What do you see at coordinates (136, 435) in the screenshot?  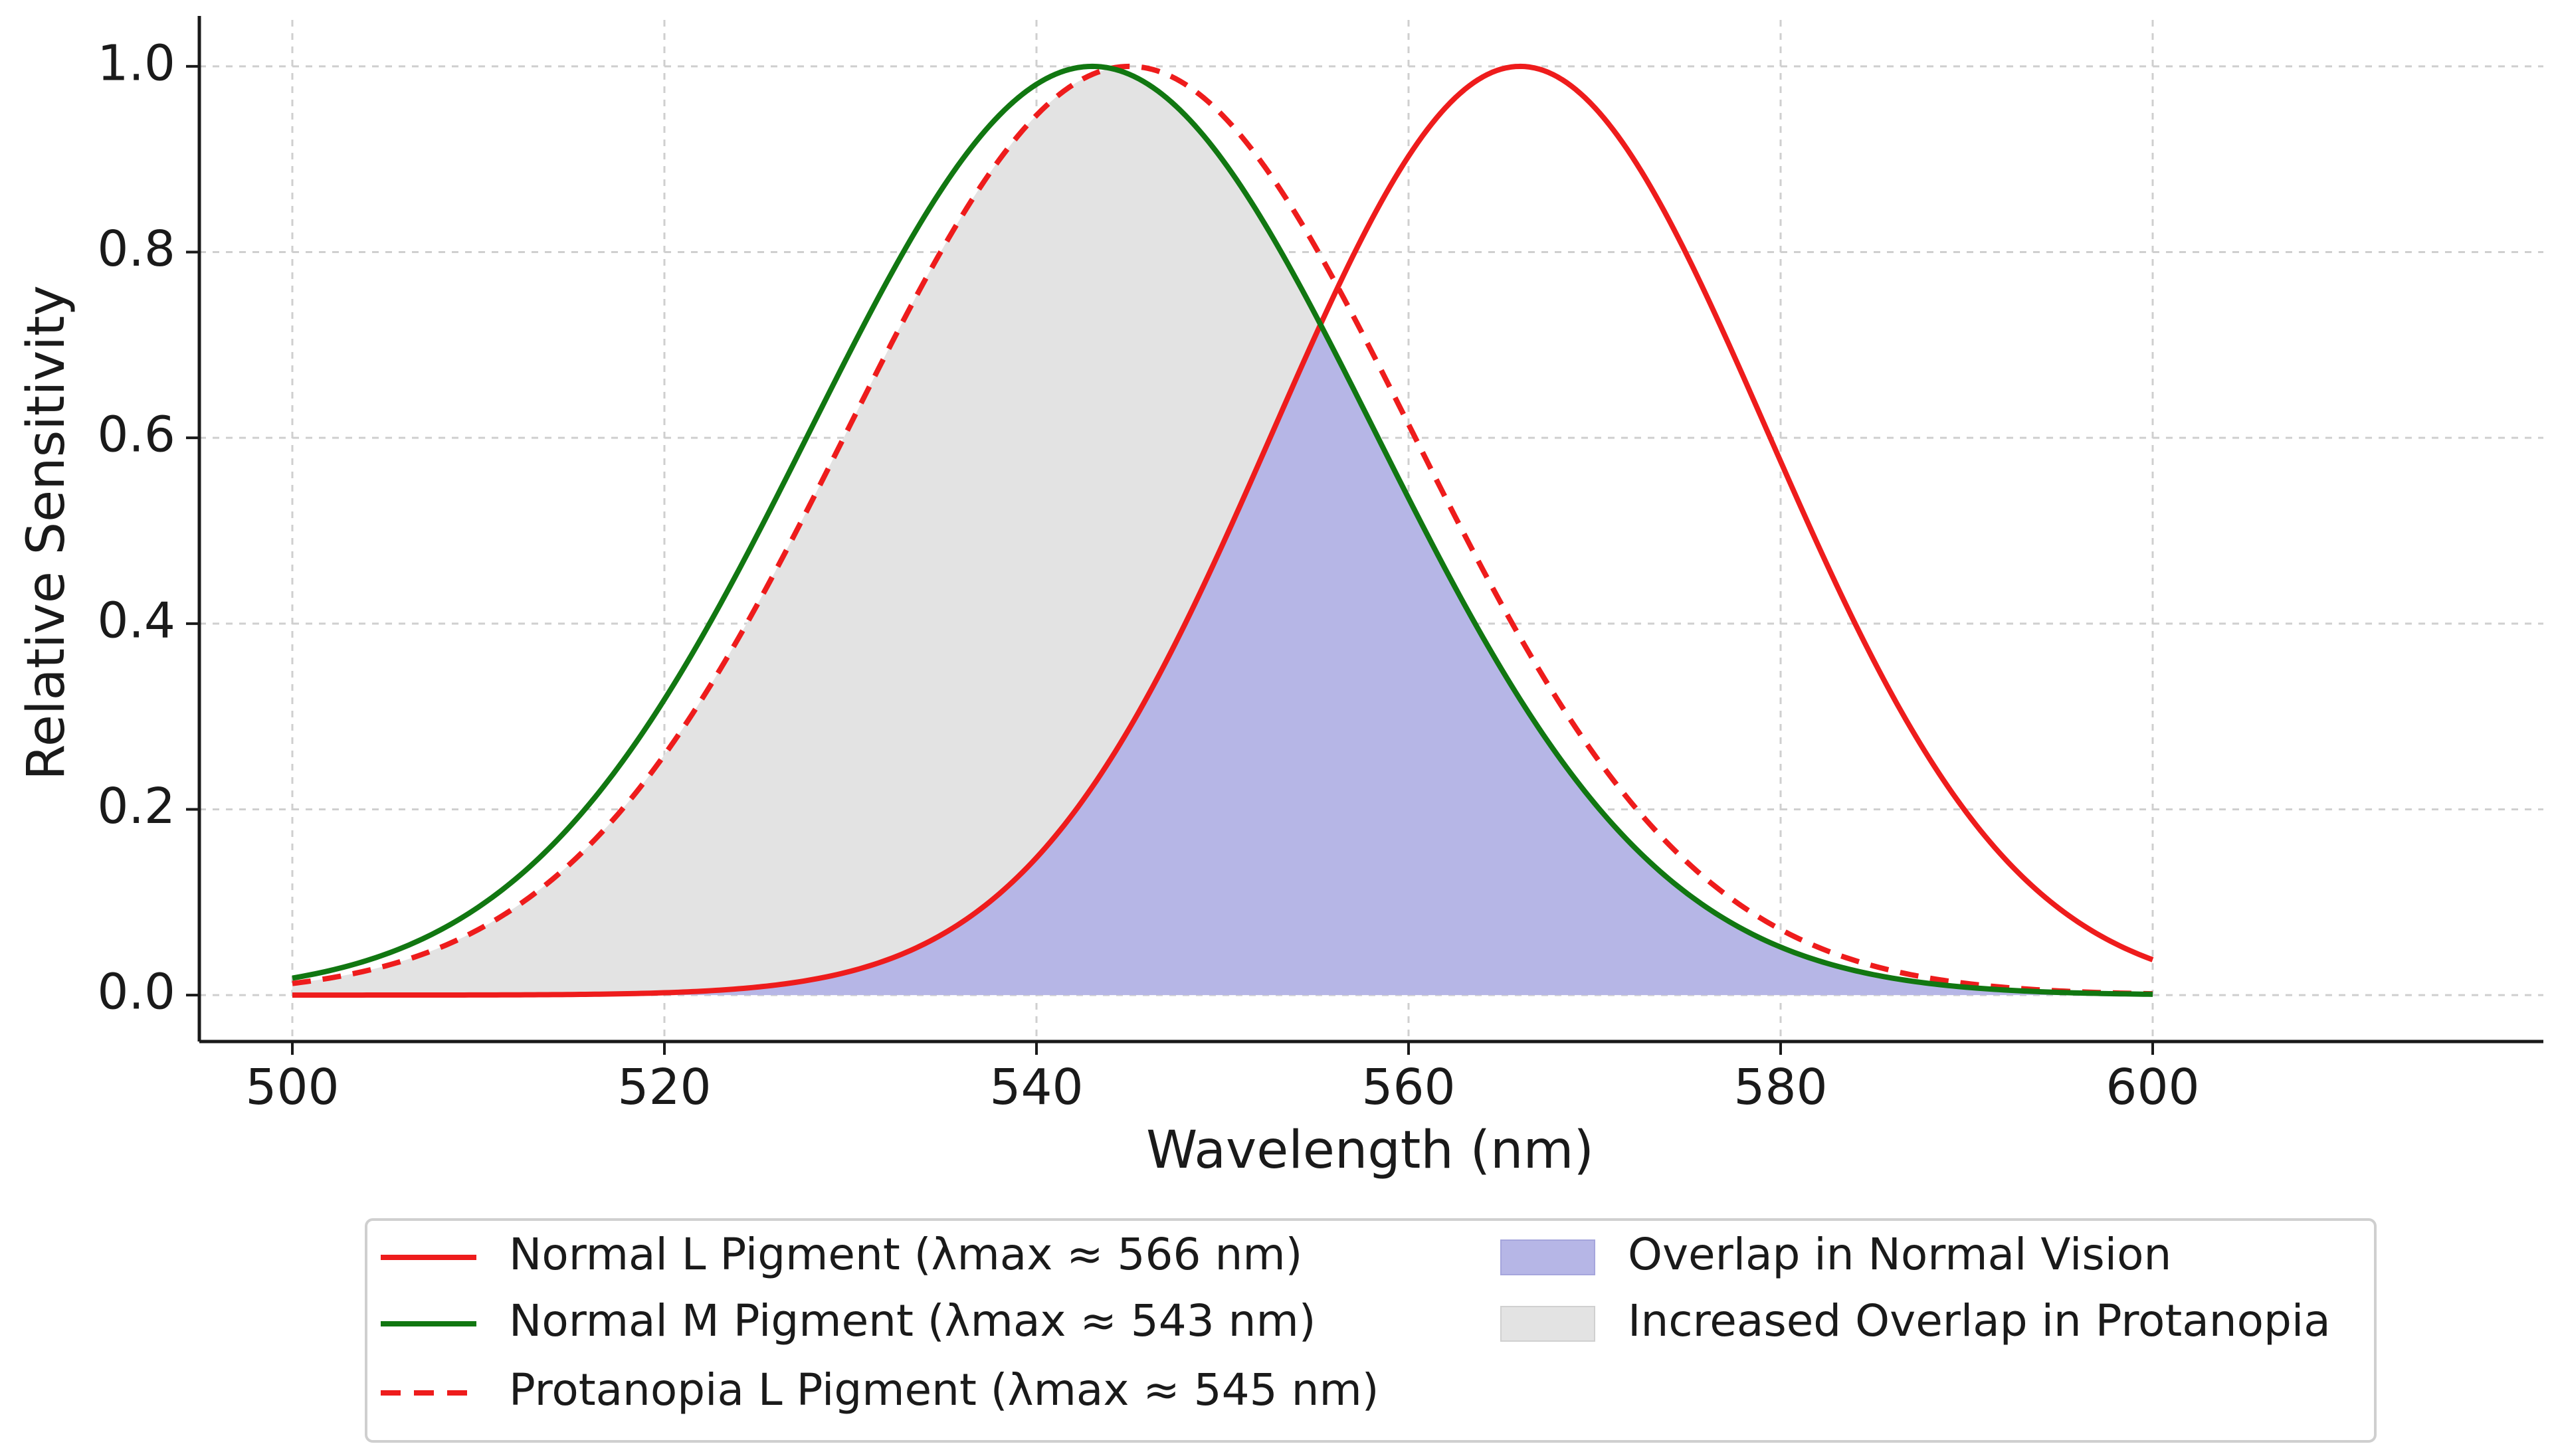 I see `y-tick-label: 0.6` at bounding box center [136, 435].